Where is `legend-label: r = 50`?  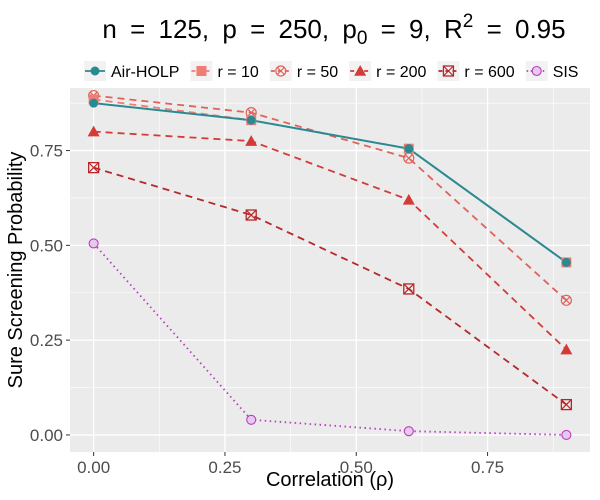
legend-label: r = 50 is located at coordinates (317, 72).